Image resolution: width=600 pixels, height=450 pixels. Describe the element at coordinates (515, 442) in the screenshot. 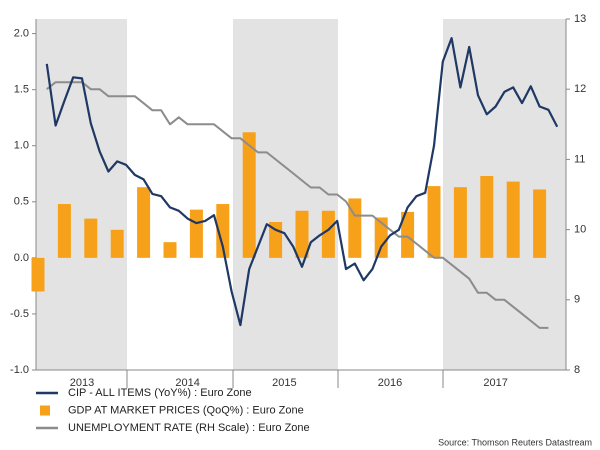

I see `source: Source: Thomson Reuters Datastream` at that location.